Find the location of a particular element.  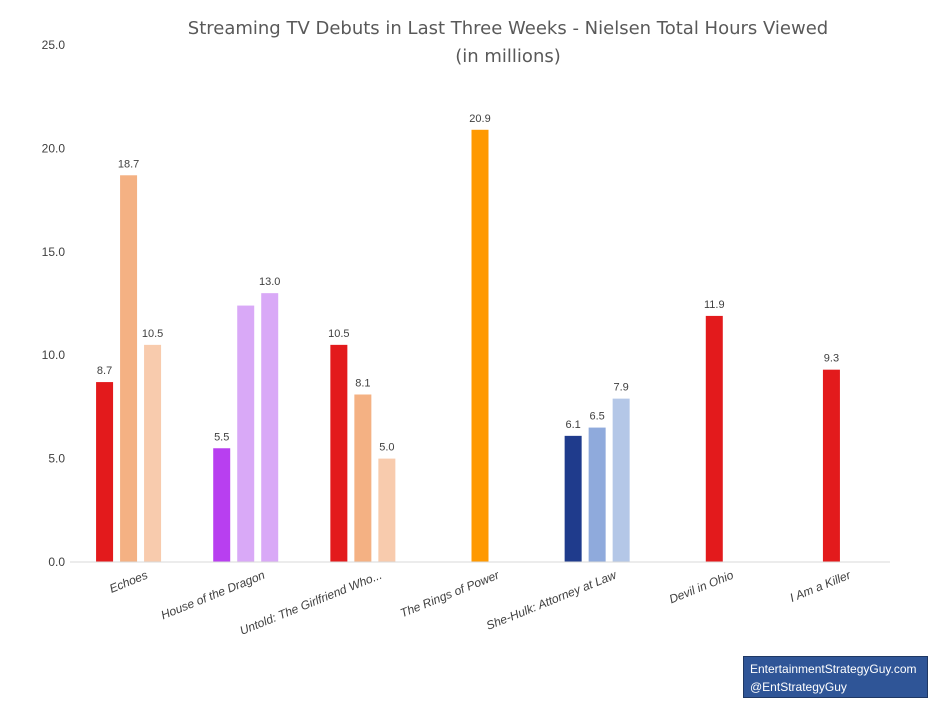

data-label: 7.9 is located at coordinates (620, 388).